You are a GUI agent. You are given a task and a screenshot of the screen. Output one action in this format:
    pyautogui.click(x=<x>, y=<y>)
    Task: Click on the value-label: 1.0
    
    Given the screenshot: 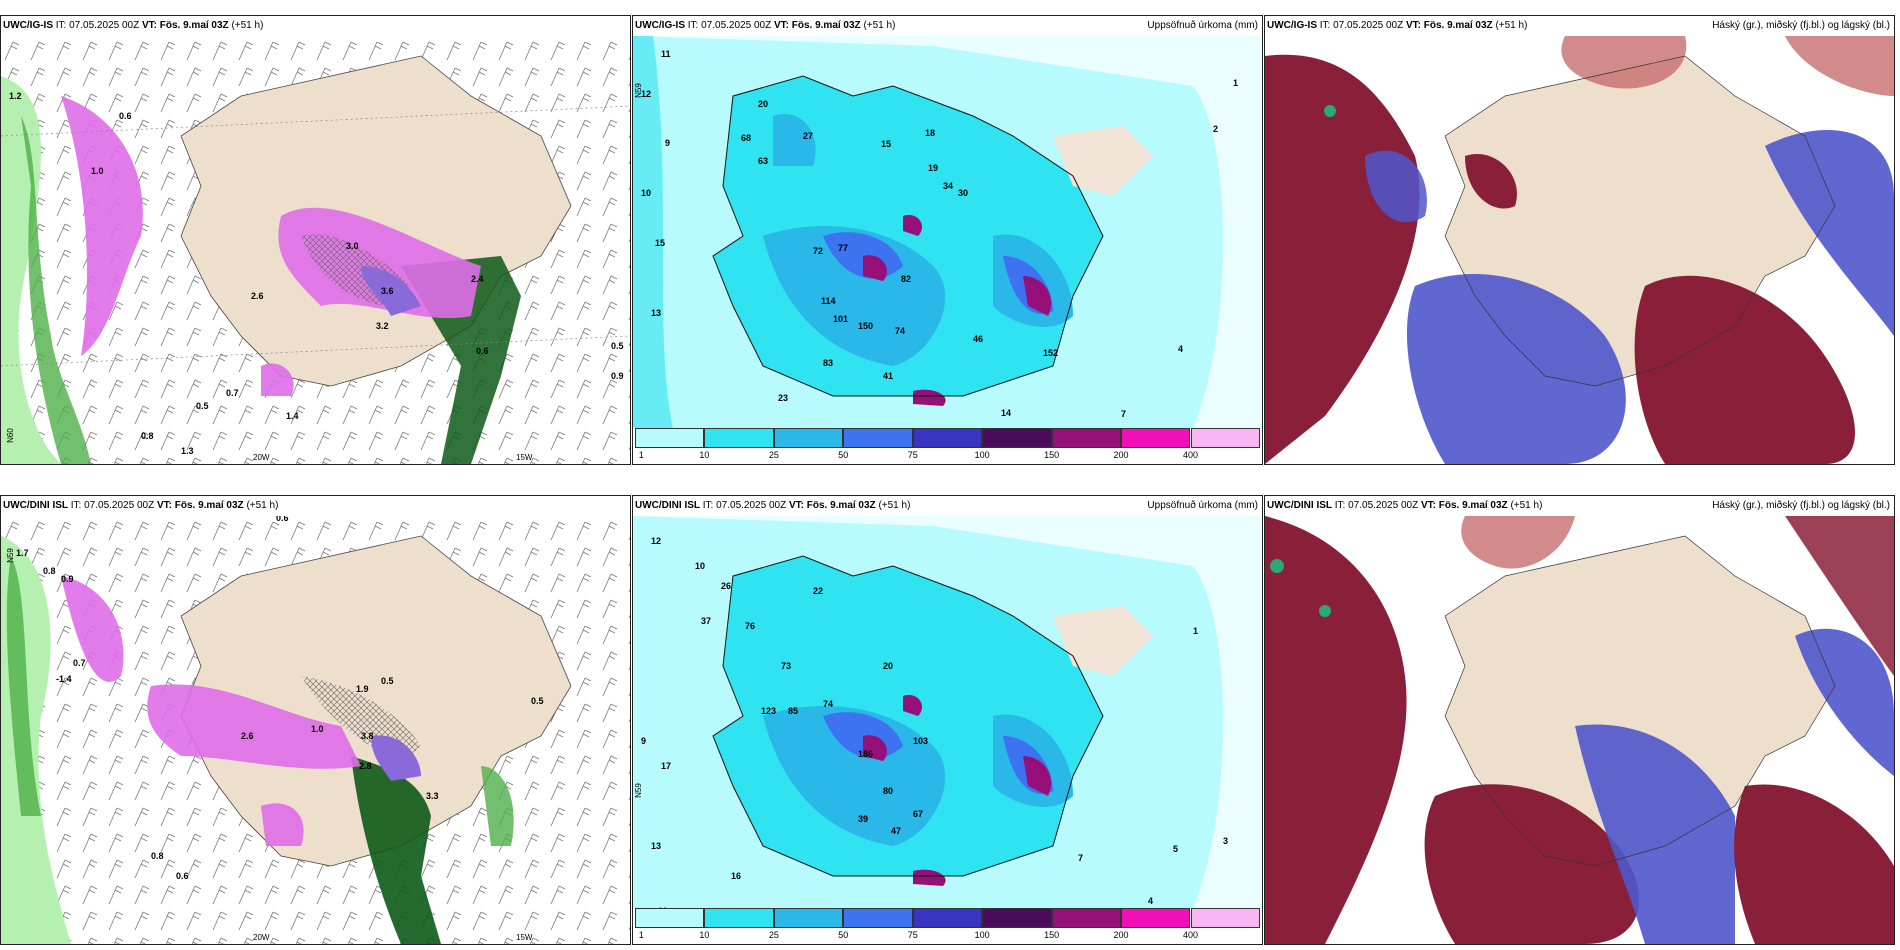 What is the action you would take?
    pyautogui.click(x=97, y=171)
    